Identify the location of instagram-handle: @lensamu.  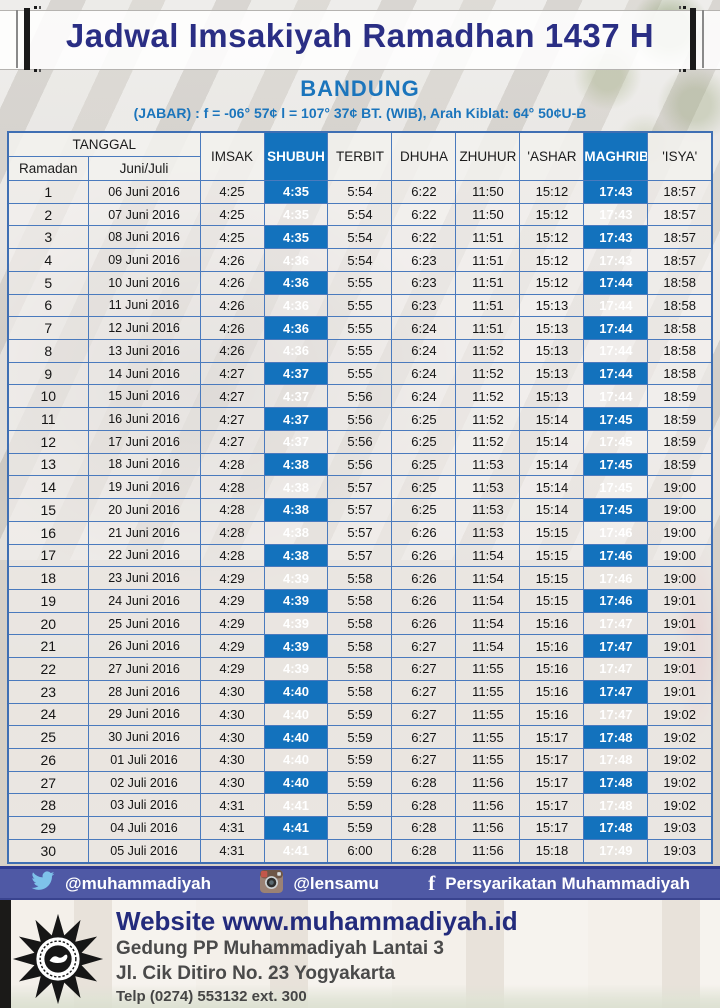
(336, 883).